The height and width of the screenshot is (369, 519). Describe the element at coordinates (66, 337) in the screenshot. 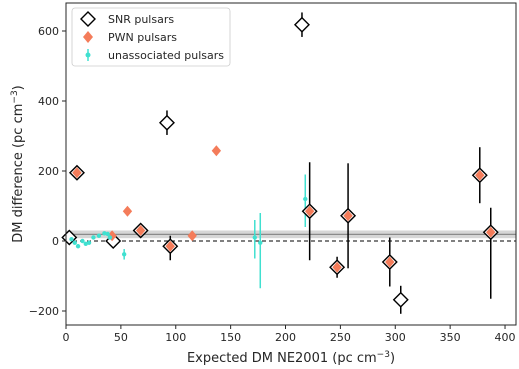

I see `x-tick-label: 0` at that location.